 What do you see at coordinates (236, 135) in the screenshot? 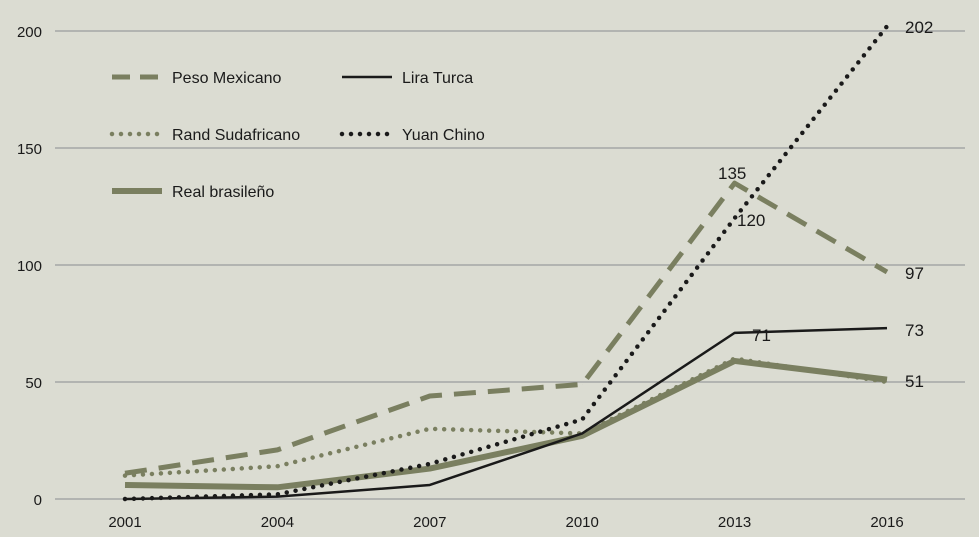
I see `legend-label: Rand Sudafricano` at bounding box center [236, 135].